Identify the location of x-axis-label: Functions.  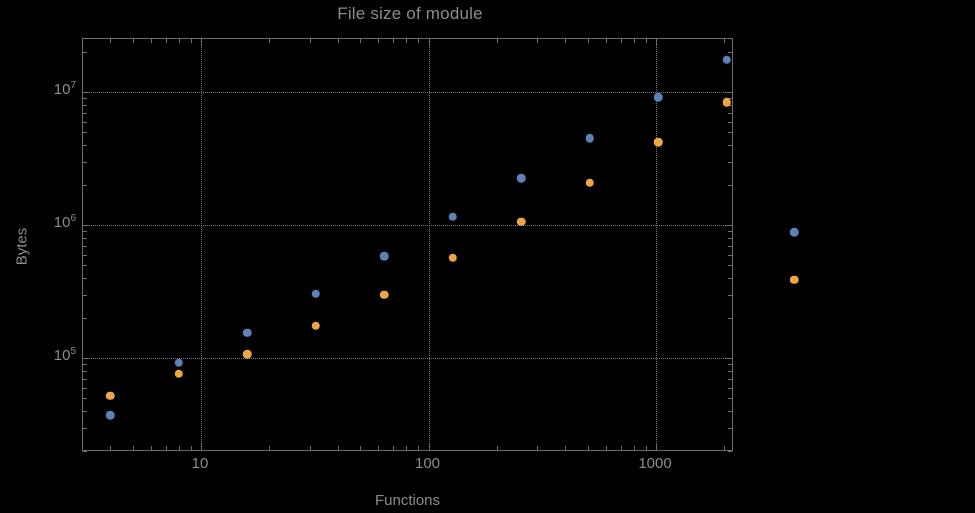
(407, 500).